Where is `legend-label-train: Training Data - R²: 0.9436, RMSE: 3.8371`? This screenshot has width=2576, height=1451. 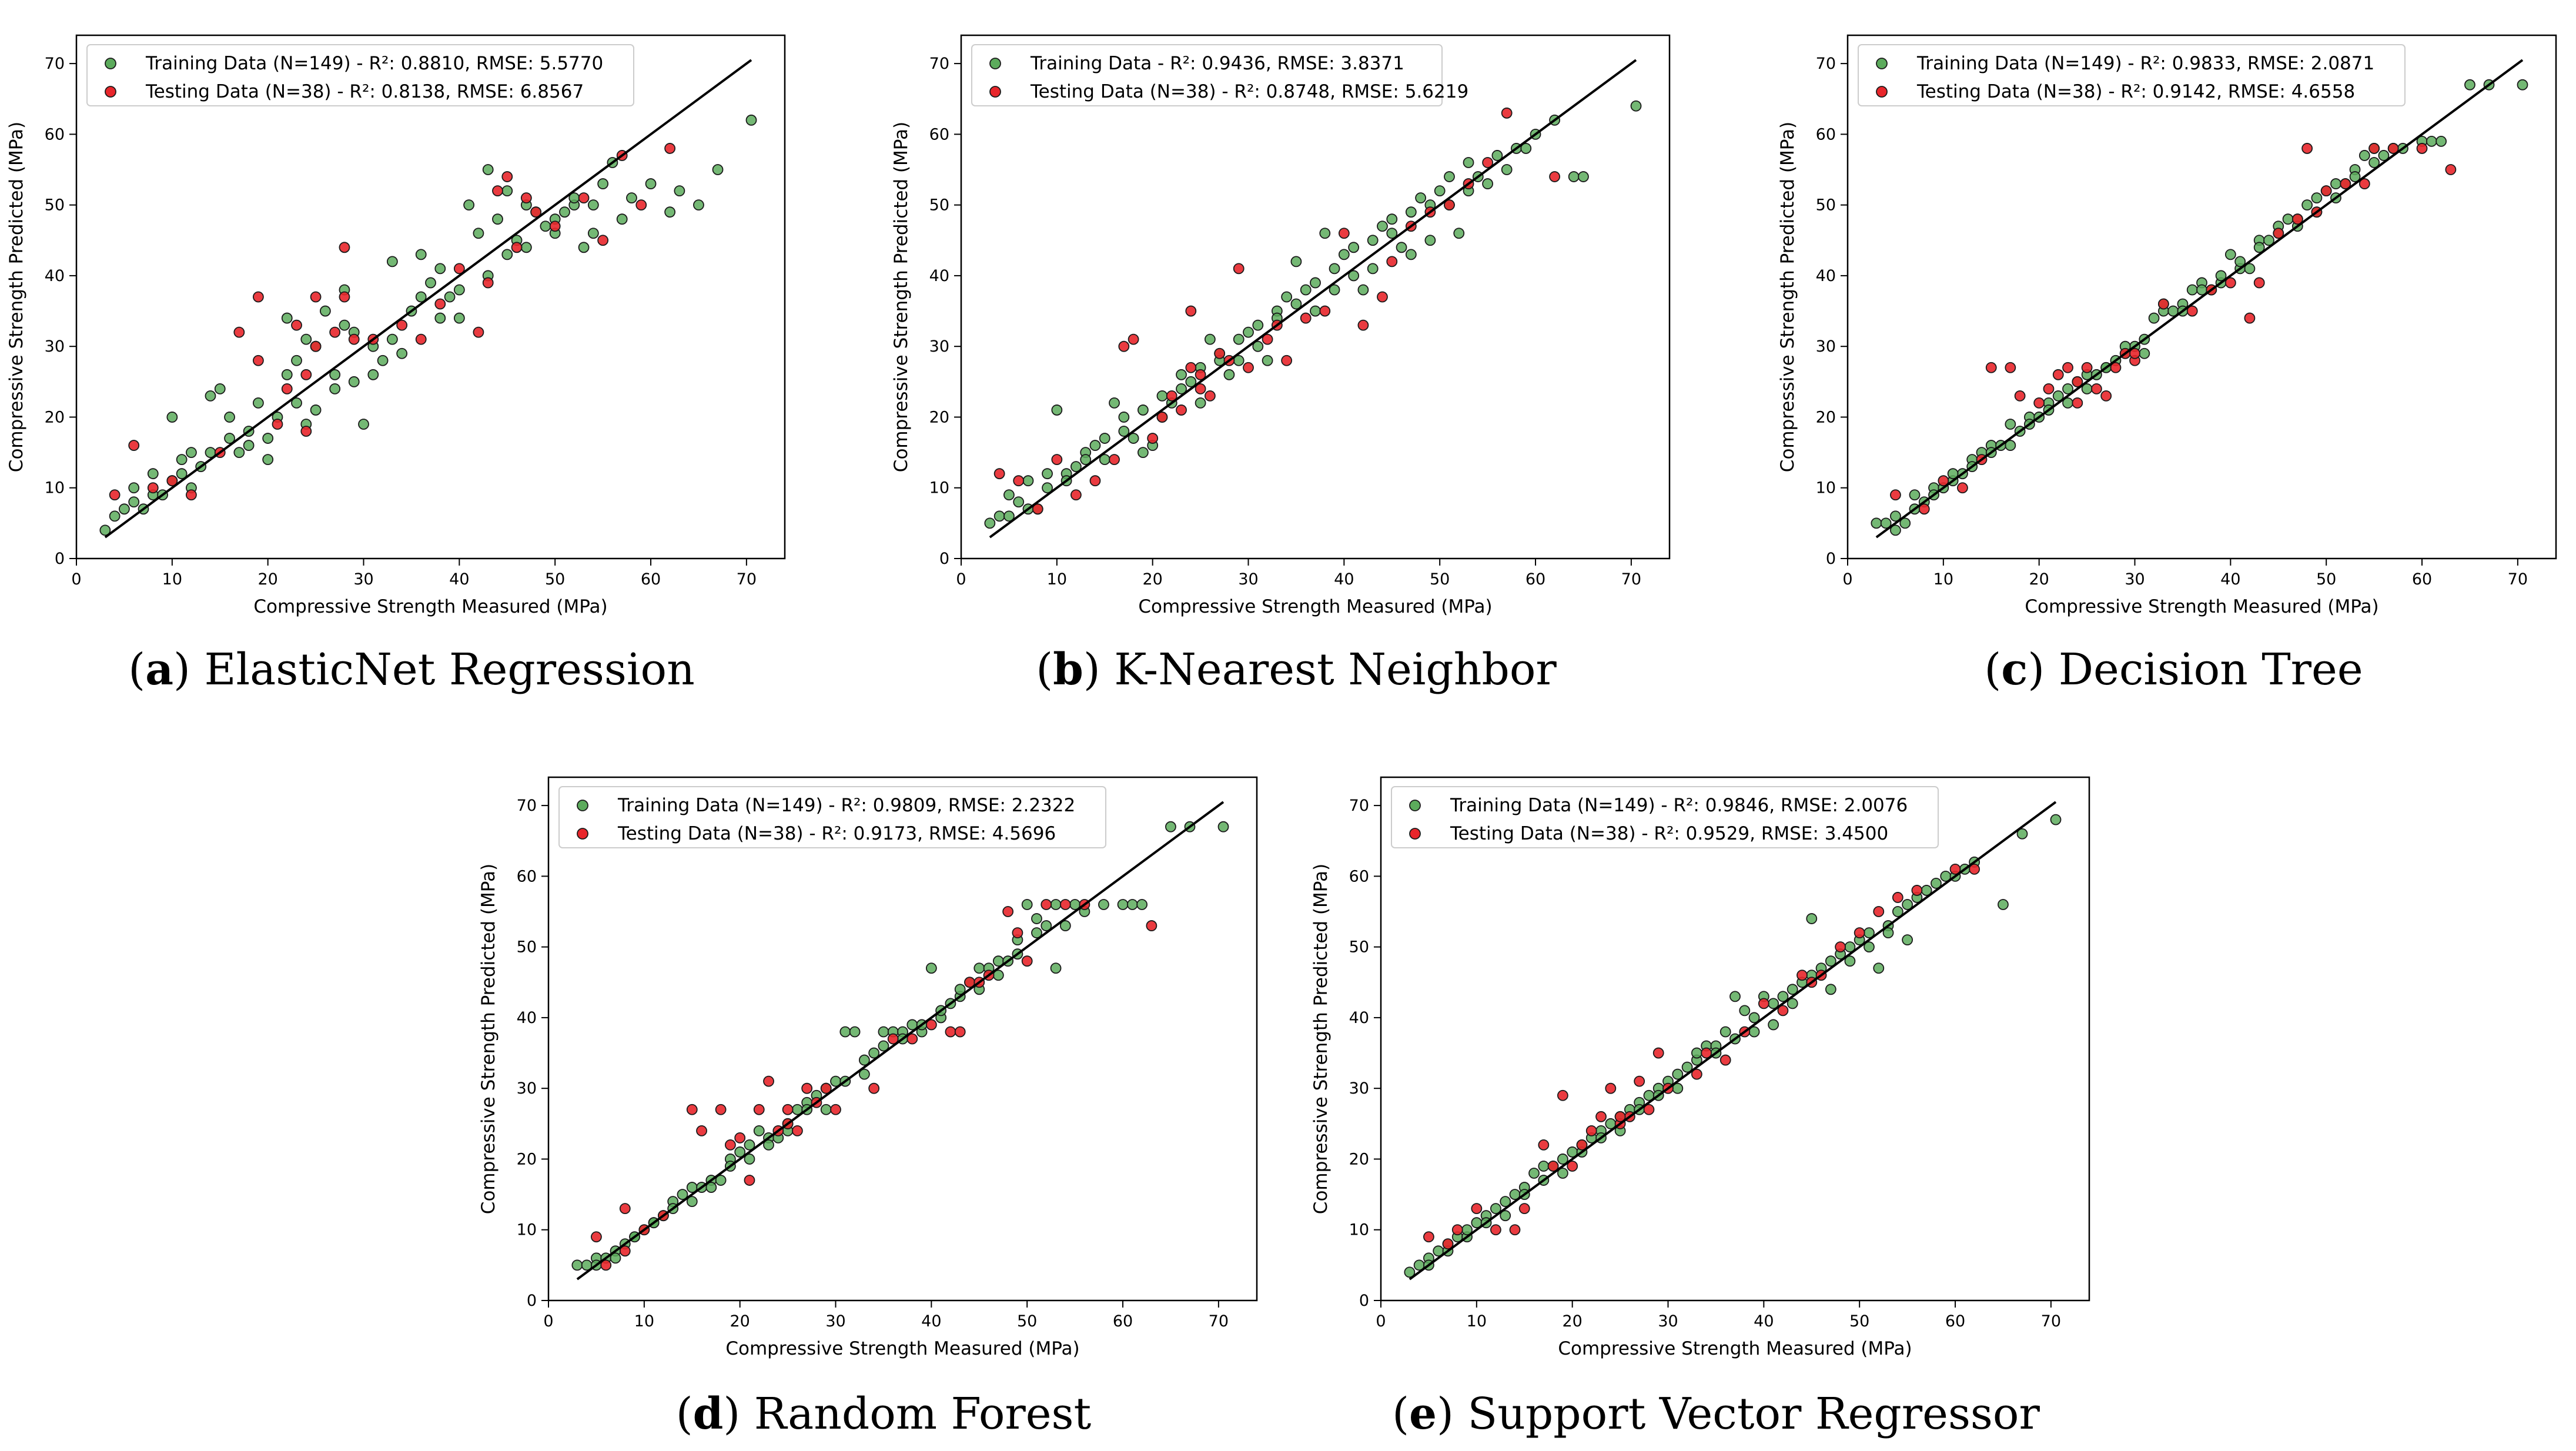 legend-label-train: Training Data - R²: 0.9436, RMSE: 3.8371 is located at coordinates (1217, 64).